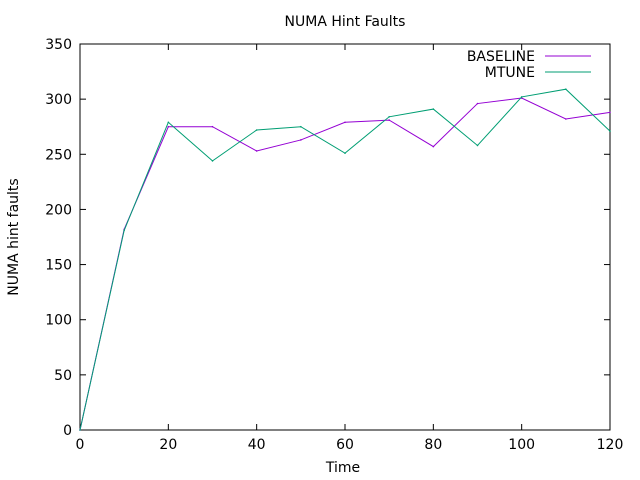 The height and width of the screenshot is (480, 640). I want to click on x-tick-label: 80, so click(433, 445).